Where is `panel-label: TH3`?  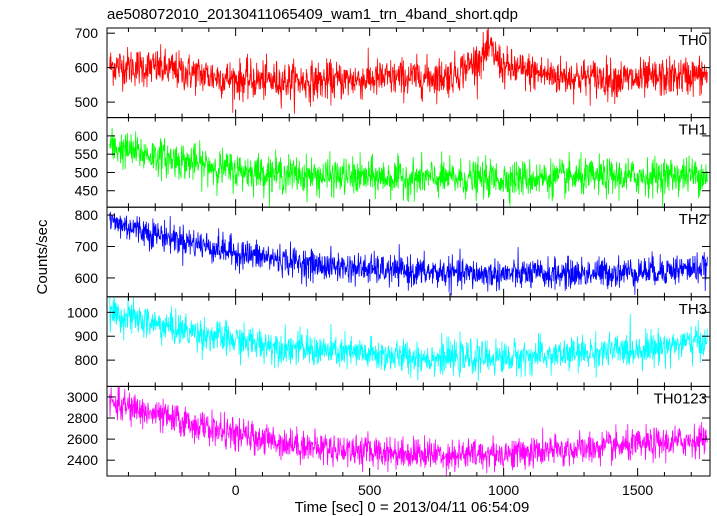
panel-label: TH3 is located at coordinates (693, 309).